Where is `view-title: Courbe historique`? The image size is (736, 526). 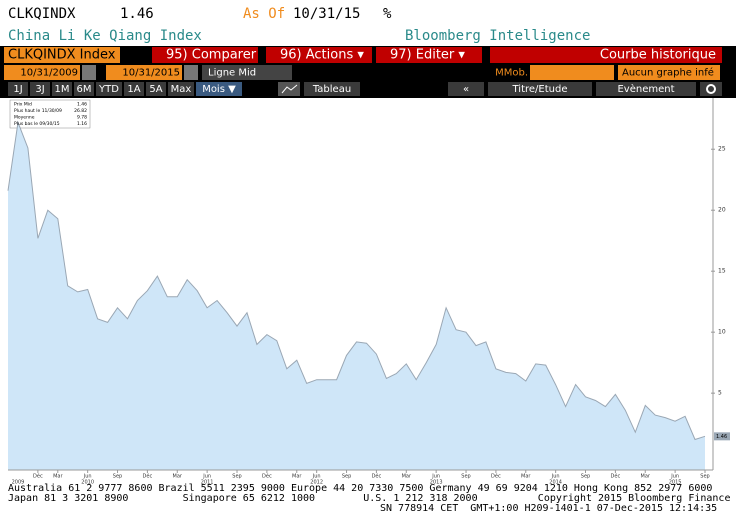 view-title: Courbe historique is located at coordinates (658, 55).